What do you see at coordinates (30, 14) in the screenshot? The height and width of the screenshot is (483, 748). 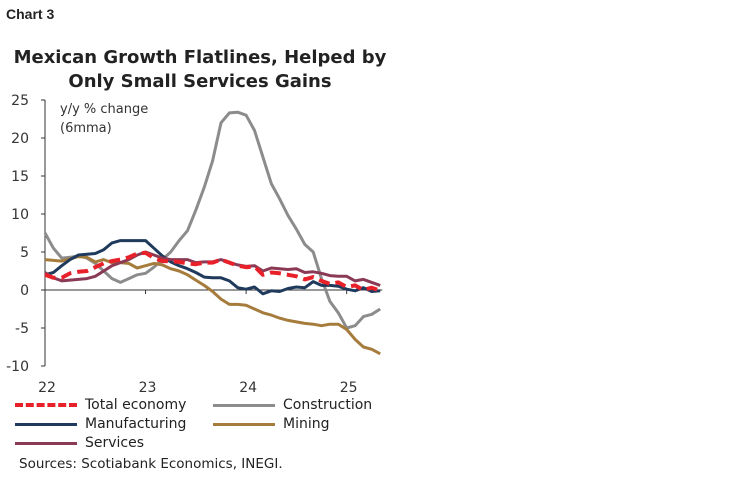 I see `chart-label: Chart 3` at bounding box center [30, 14].